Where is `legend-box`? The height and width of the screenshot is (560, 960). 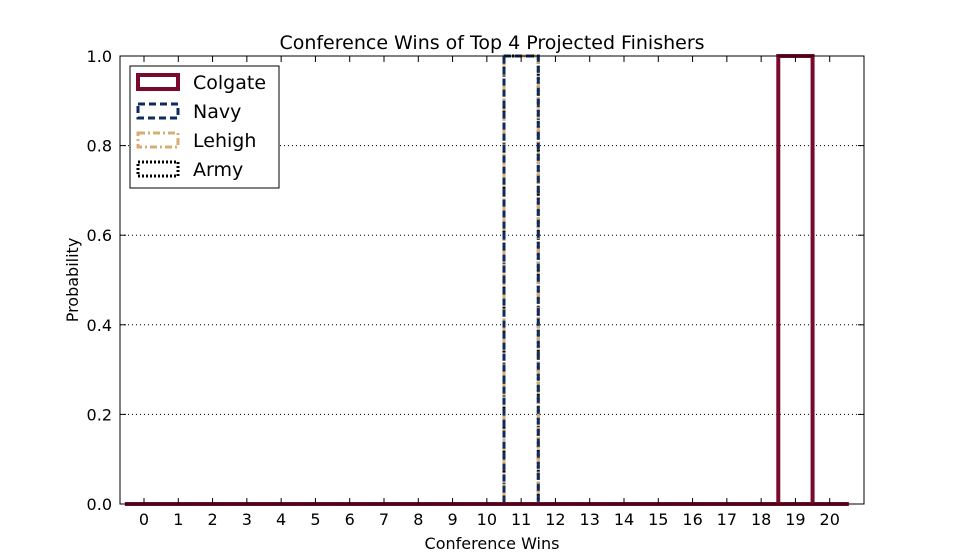
legend-box is located at coordinates (204, 127).